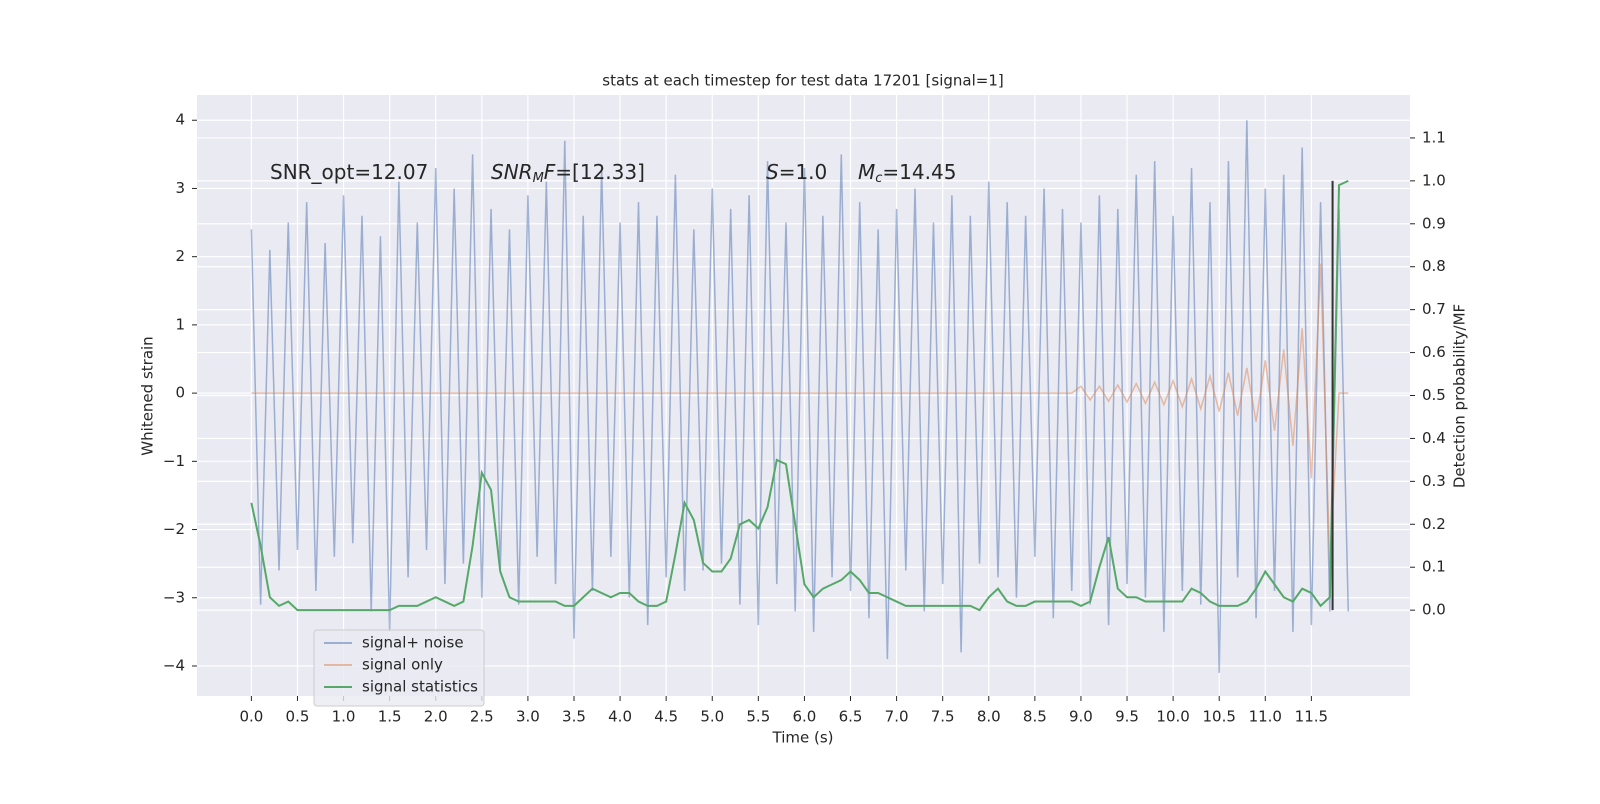 Image resolution: width=1600 pixels, height=804 pixels. I want to click on x-tick-label: 1.0, so click(344, 717).